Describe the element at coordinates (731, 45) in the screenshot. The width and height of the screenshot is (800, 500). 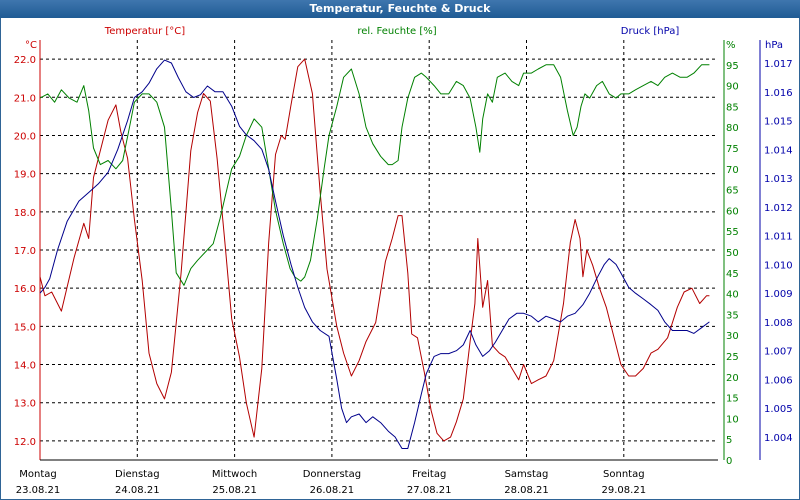
I see `humidity-unit-label: %` at that location.